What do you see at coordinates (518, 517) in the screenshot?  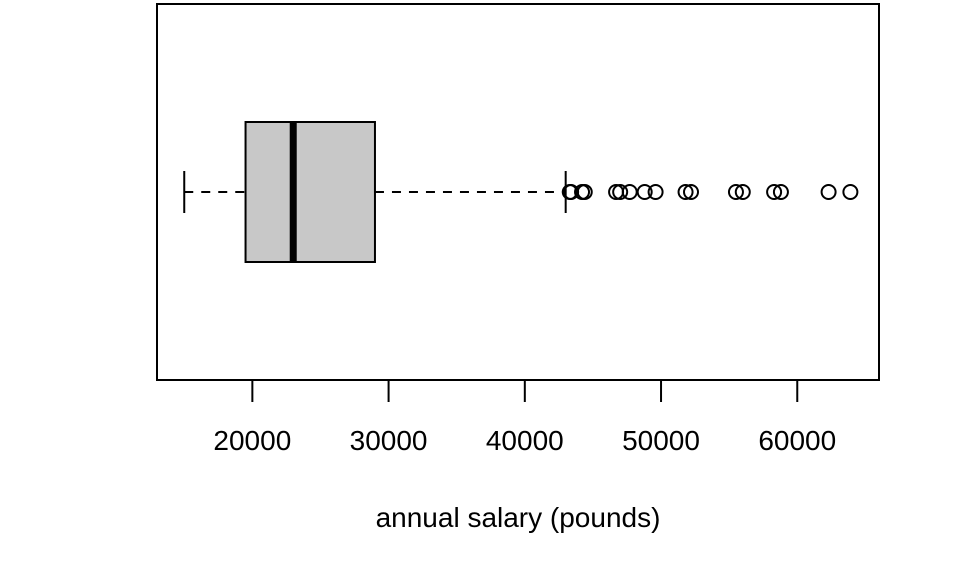 I see `x-axis-label: annual salary (pounds)` at bounding box center [518, 517].